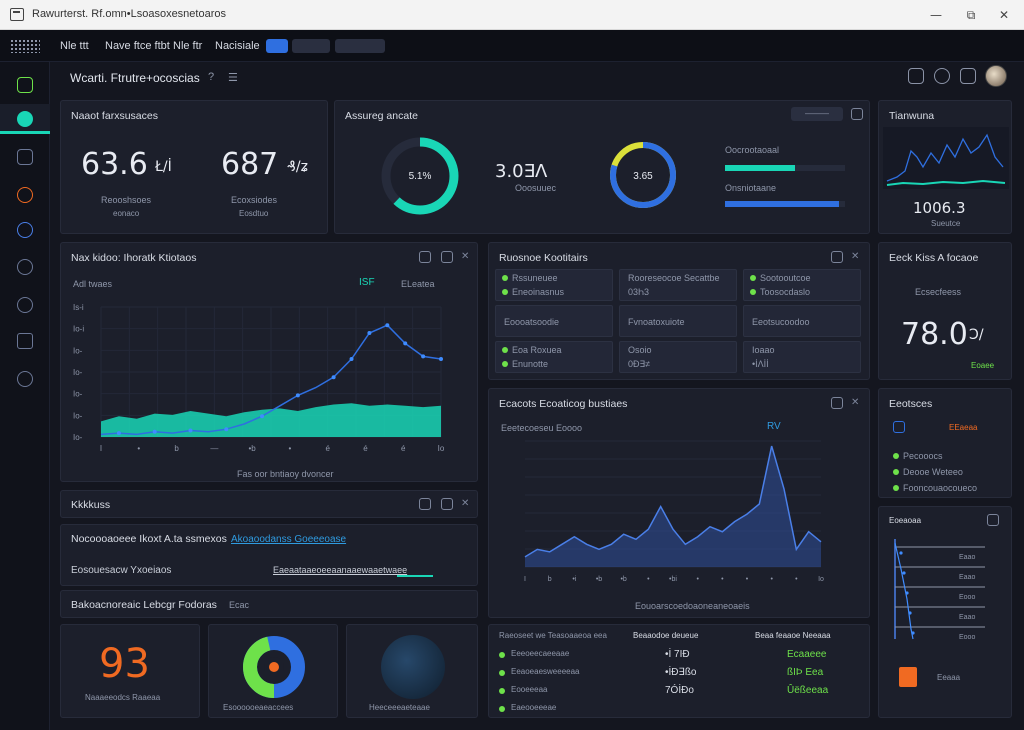 Image resolution: width=1024 pixels, height=730 pixels. I want to click on row-underline, so click(415, 576).